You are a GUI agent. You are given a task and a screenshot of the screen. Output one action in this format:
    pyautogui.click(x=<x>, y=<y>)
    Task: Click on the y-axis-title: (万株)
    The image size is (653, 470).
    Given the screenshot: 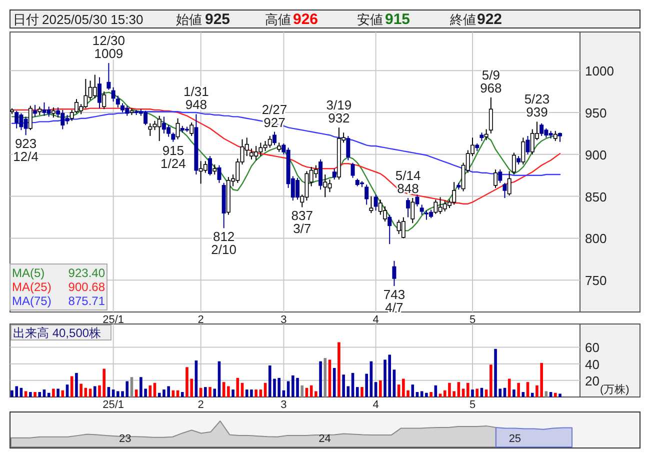 What is the action you would take?
    pyautogui.click(x=615, y=389)
    